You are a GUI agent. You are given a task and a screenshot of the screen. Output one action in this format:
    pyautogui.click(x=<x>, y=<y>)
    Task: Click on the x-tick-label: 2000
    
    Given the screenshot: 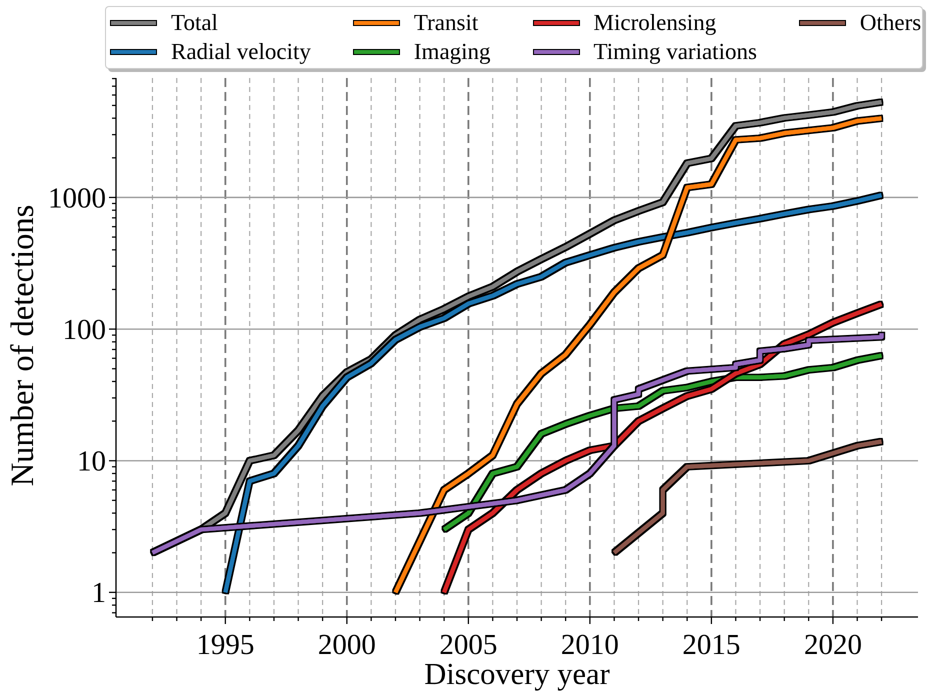 What is the action you would take?
    pyautogui.click(x=347, y=645)
    